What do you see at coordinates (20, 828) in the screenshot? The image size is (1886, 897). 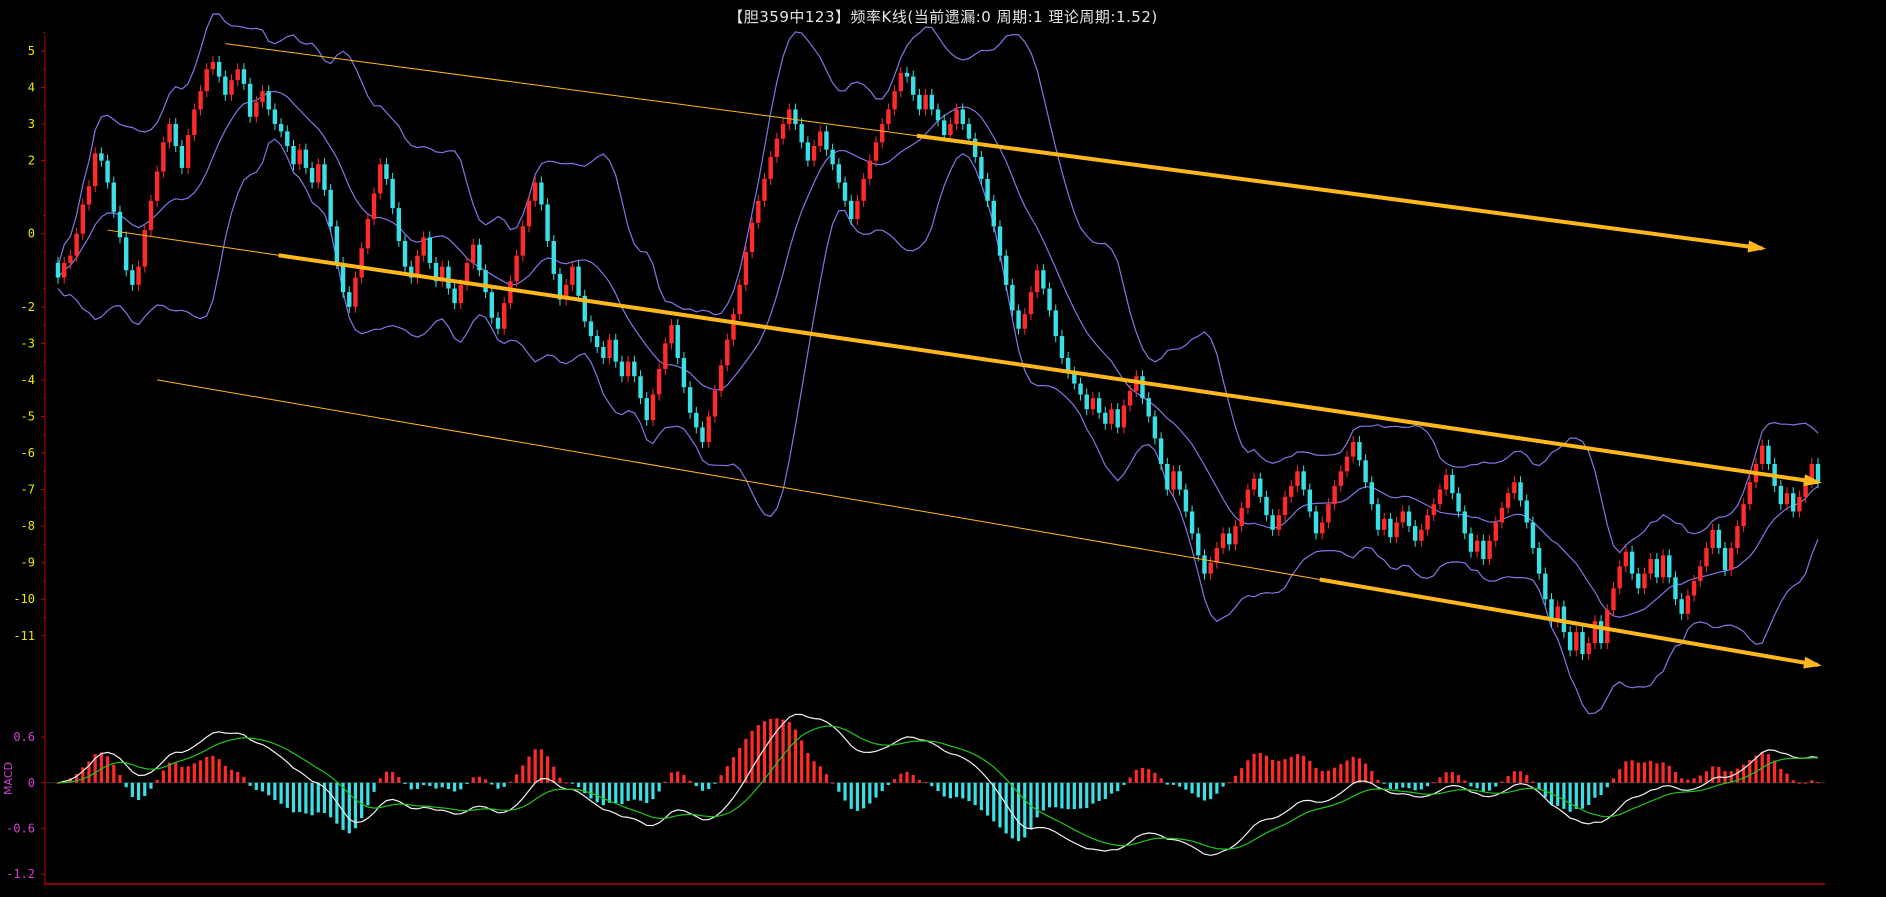 I see `macd-tick-label: -0.6` at bounding box center [20, 828].